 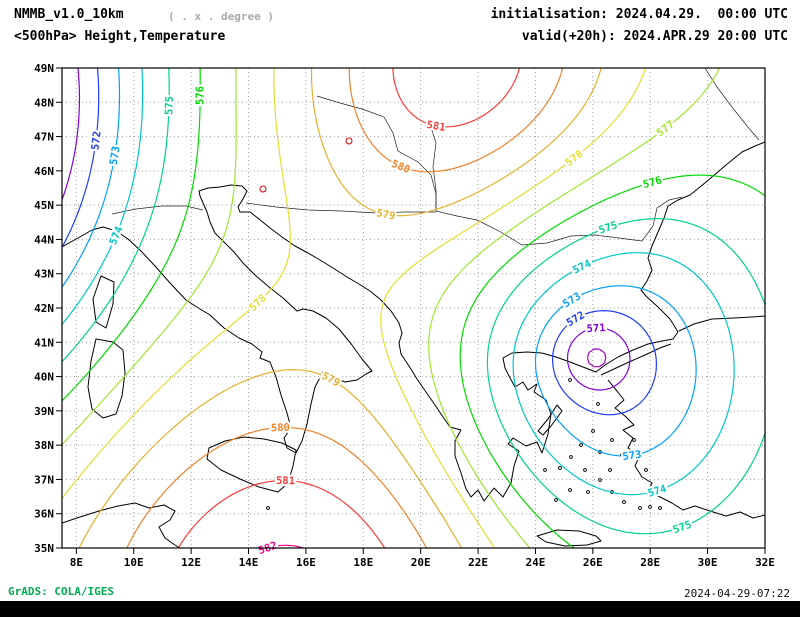 I want to click on y-tick-label: 36N, so click(x=44, y=514).